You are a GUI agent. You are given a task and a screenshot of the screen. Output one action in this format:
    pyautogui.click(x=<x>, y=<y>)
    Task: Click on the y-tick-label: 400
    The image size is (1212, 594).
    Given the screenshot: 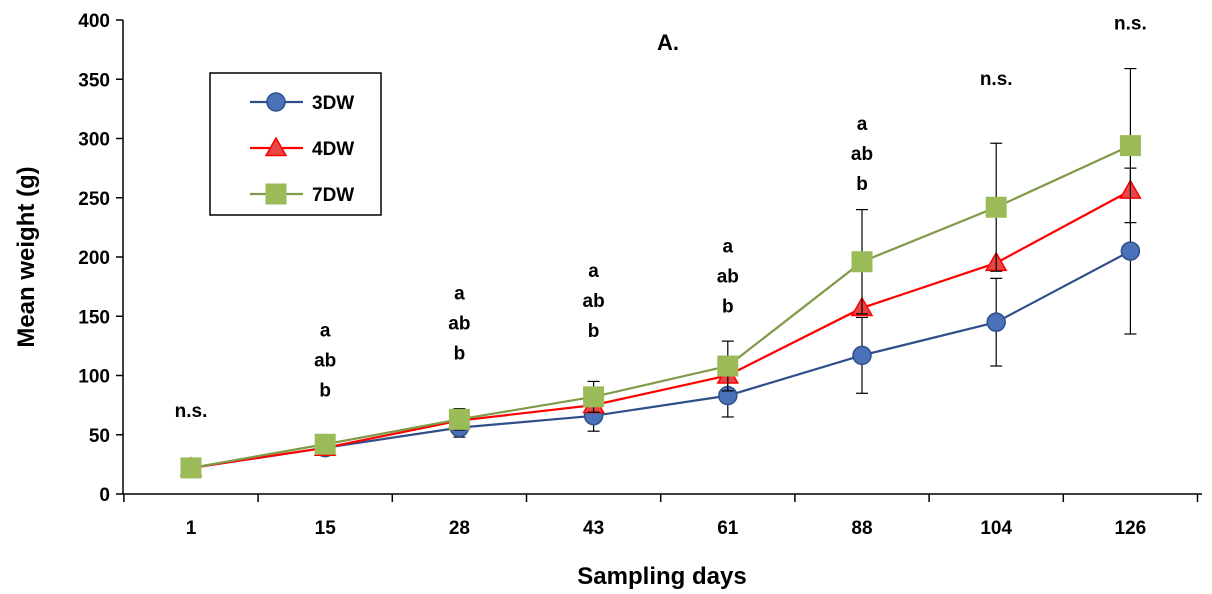 What is the action you would take?
    pyautogui.click(x=94, y=21)
    